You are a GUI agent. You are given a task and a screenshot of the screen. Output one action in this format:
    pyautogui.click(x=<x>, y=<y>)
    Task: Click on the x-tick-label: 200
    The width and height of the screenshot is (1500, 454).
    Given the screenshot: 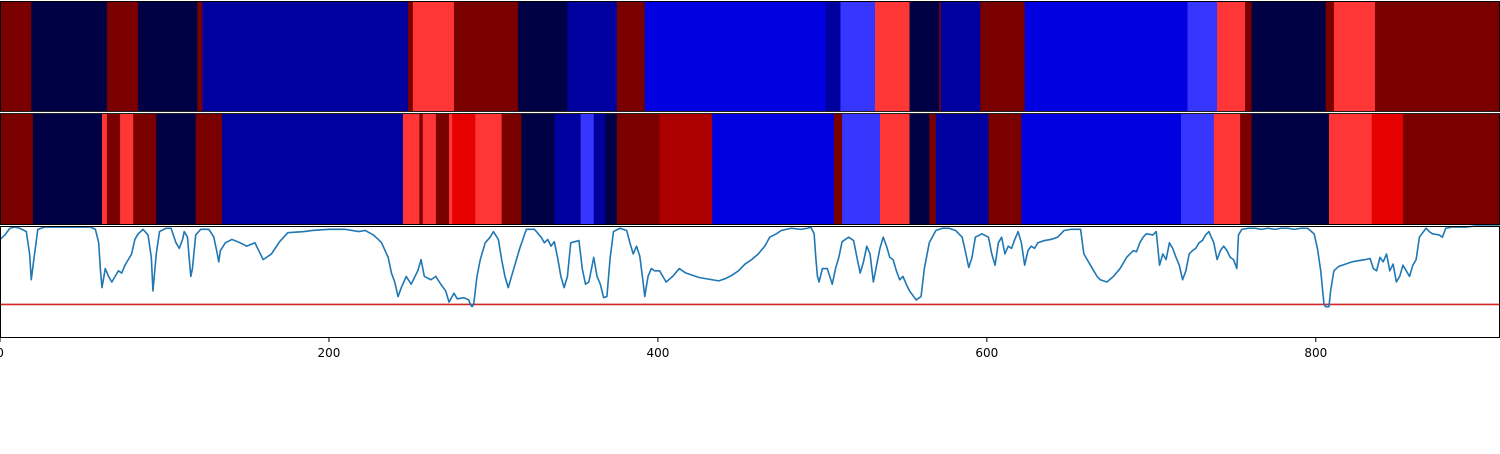 What is the action you would take?
    pyautogui.click(x=328, y=353)
    